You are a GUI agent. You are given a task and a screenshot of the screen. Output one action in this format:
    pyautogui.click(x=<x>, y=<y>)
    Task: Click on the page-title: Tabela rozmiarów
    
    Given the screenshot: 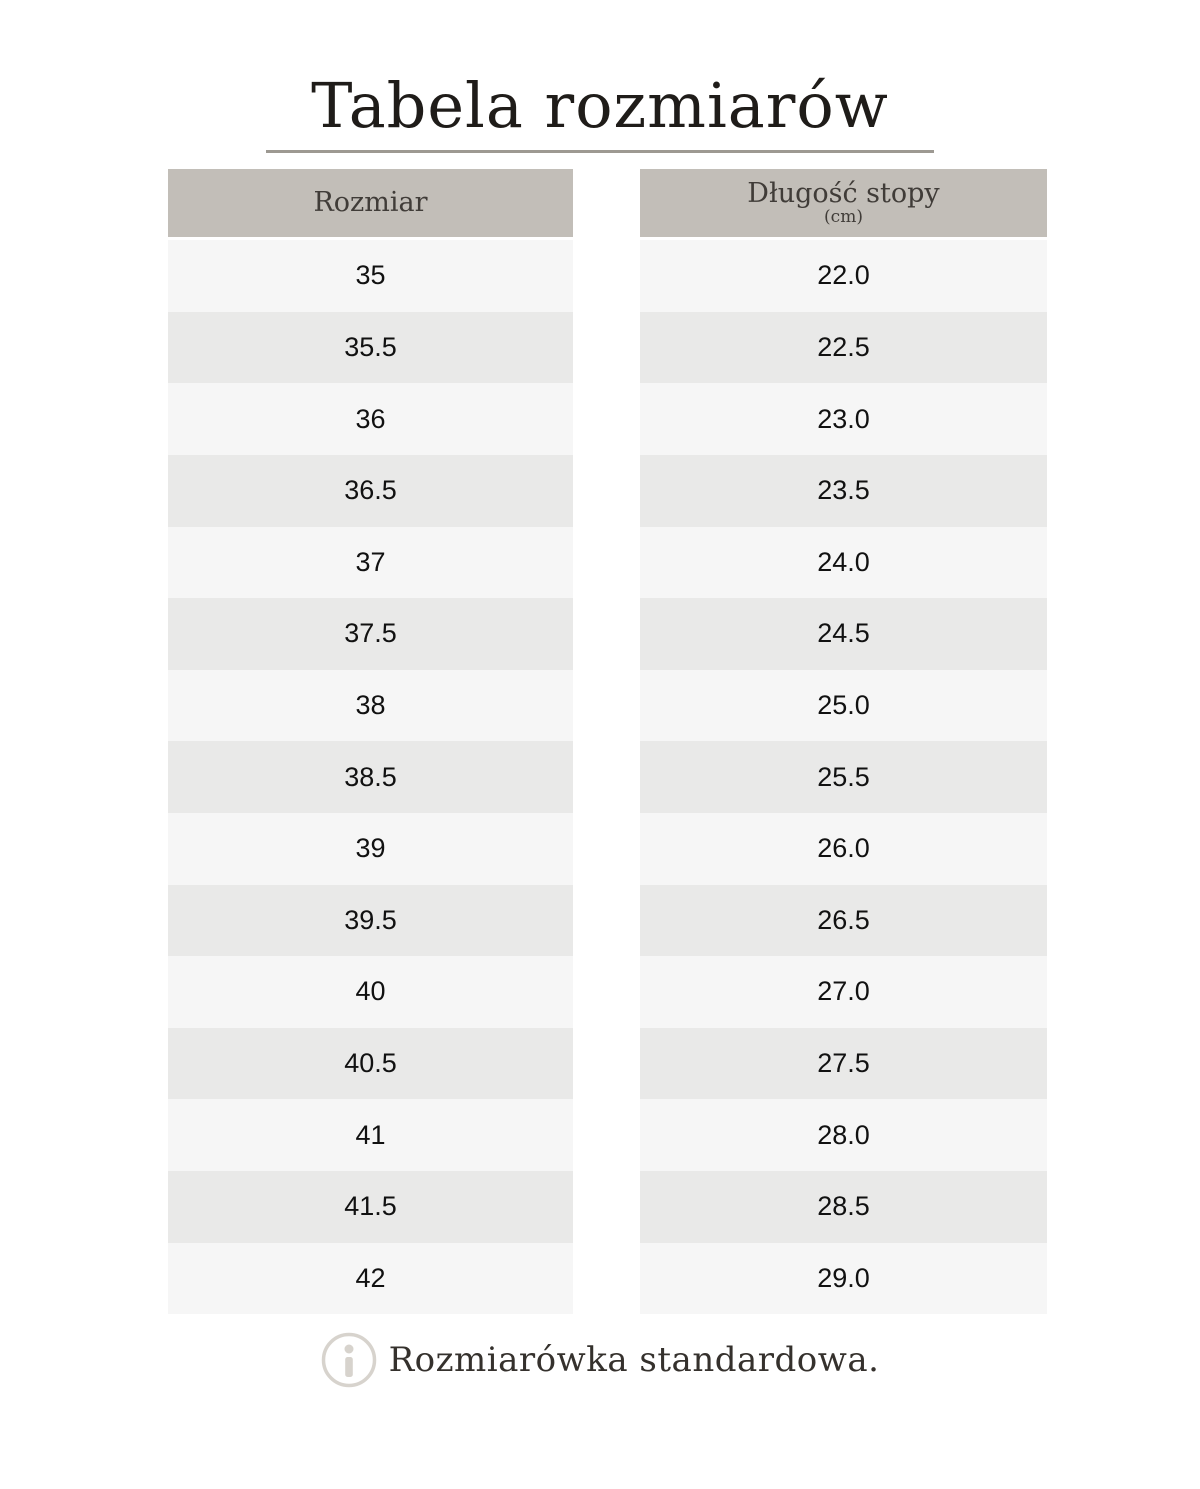 What is the action you would take?
    pyautogui.click(x=600, y=105)
    